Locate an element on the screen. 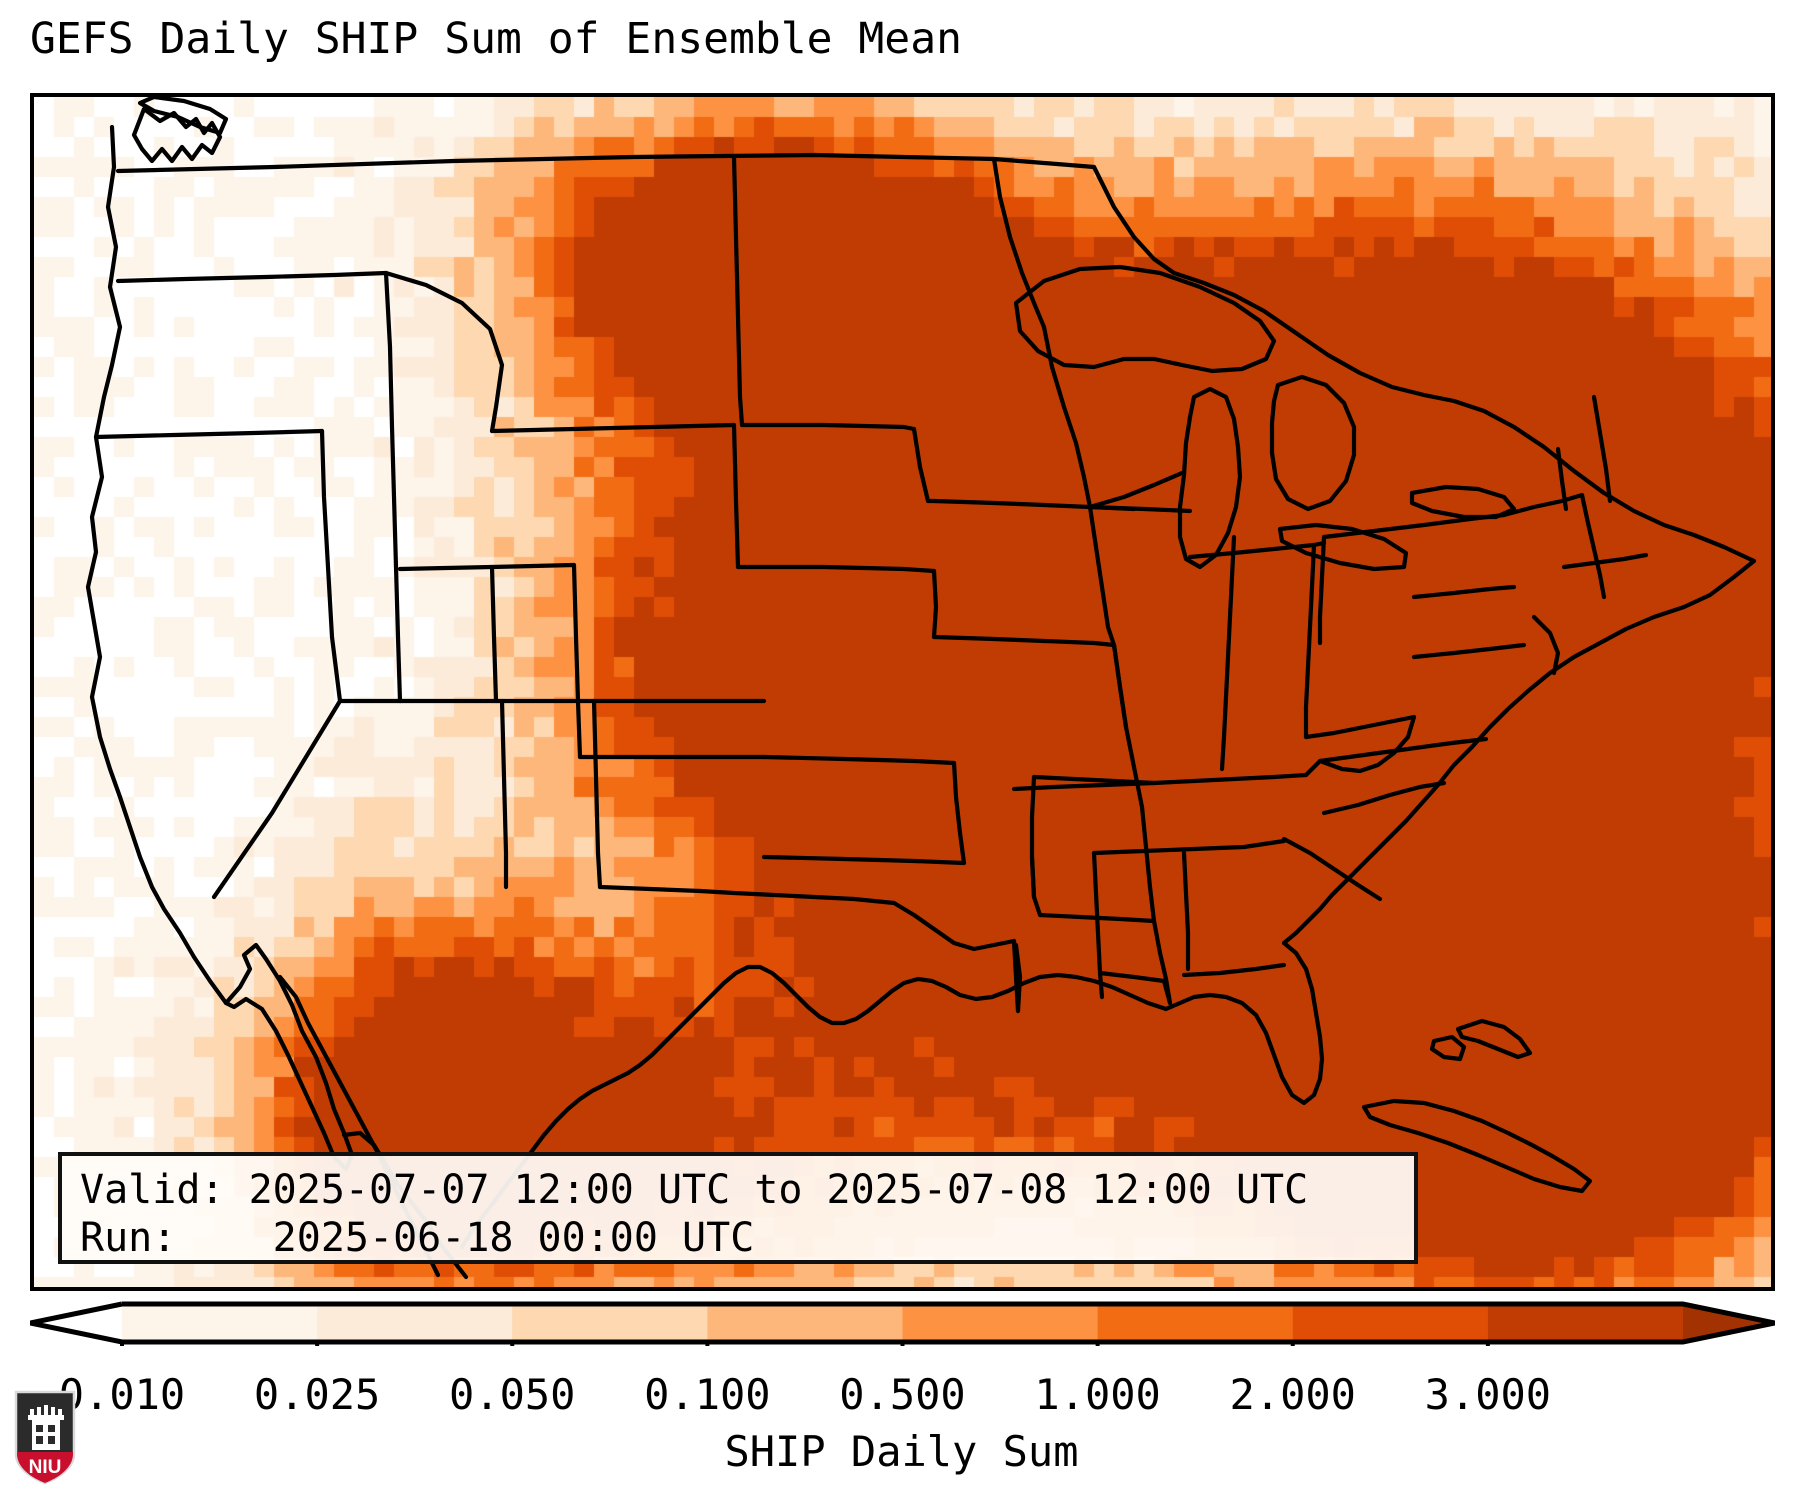  colorbar-tick-label: 2.000 is located at coordinates (1292, 1394).